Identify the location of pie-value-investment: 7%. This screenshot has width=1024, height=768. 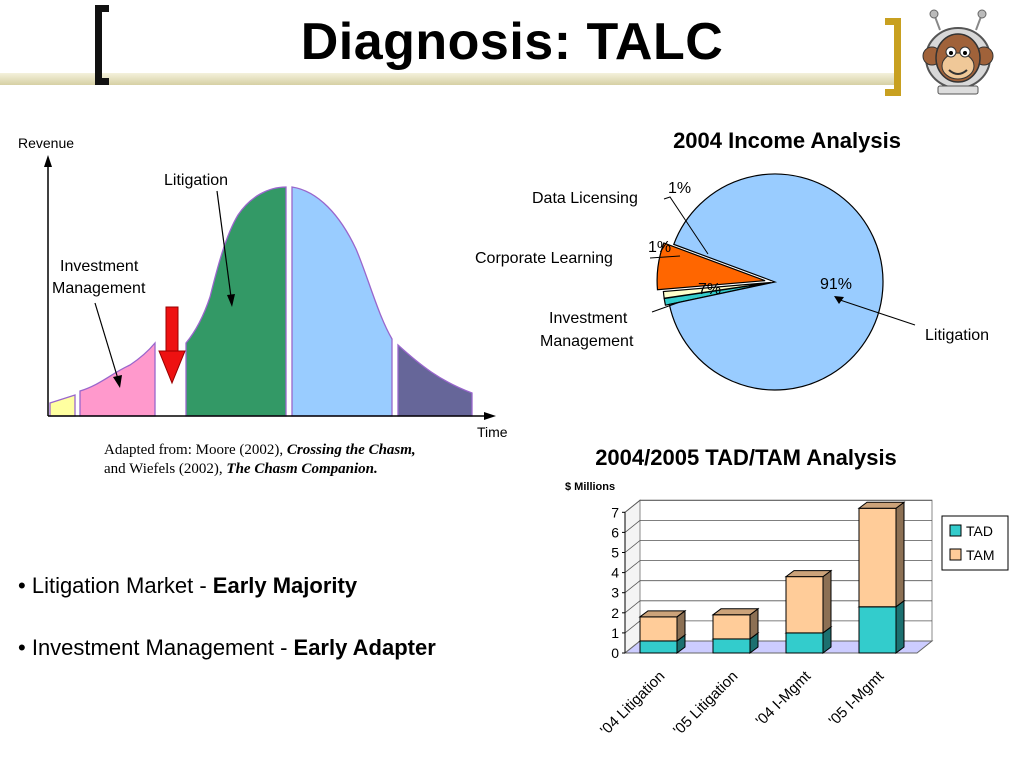
(709, 289).